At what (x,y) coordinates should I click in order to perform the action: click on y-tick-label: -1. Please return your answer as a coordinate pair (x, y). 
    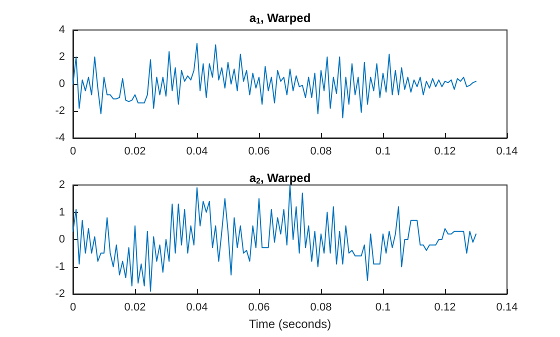
    Looking at the image, I should click on (60, 266).